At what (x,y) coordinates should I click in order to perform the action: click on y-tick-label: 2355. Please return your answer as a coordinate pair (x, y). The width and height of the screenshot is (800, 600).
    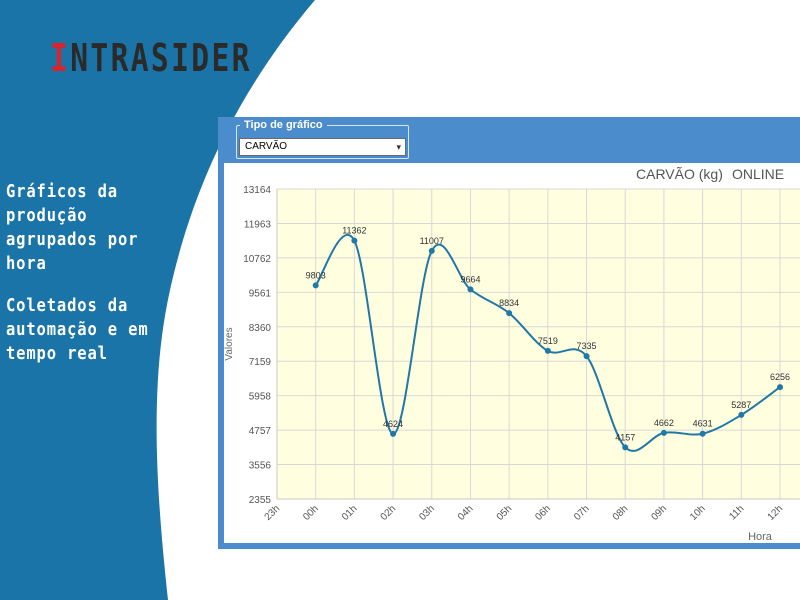
    Looking at the image, I should click on (260, 500).